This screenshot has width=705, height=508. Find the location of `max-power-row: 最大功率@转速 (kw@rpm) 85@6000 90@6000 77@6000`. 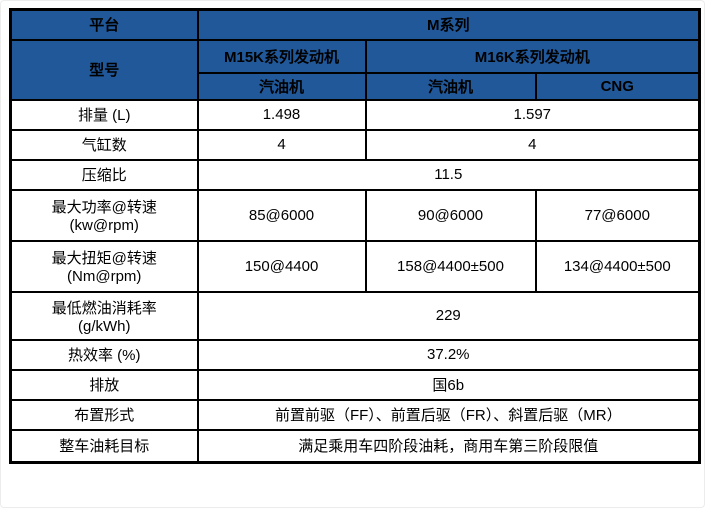

max-power-row: 最大功率@转速 (kw@rpm) 85@6000 90@6000 77@6000 is located at coordinates (355, 215).